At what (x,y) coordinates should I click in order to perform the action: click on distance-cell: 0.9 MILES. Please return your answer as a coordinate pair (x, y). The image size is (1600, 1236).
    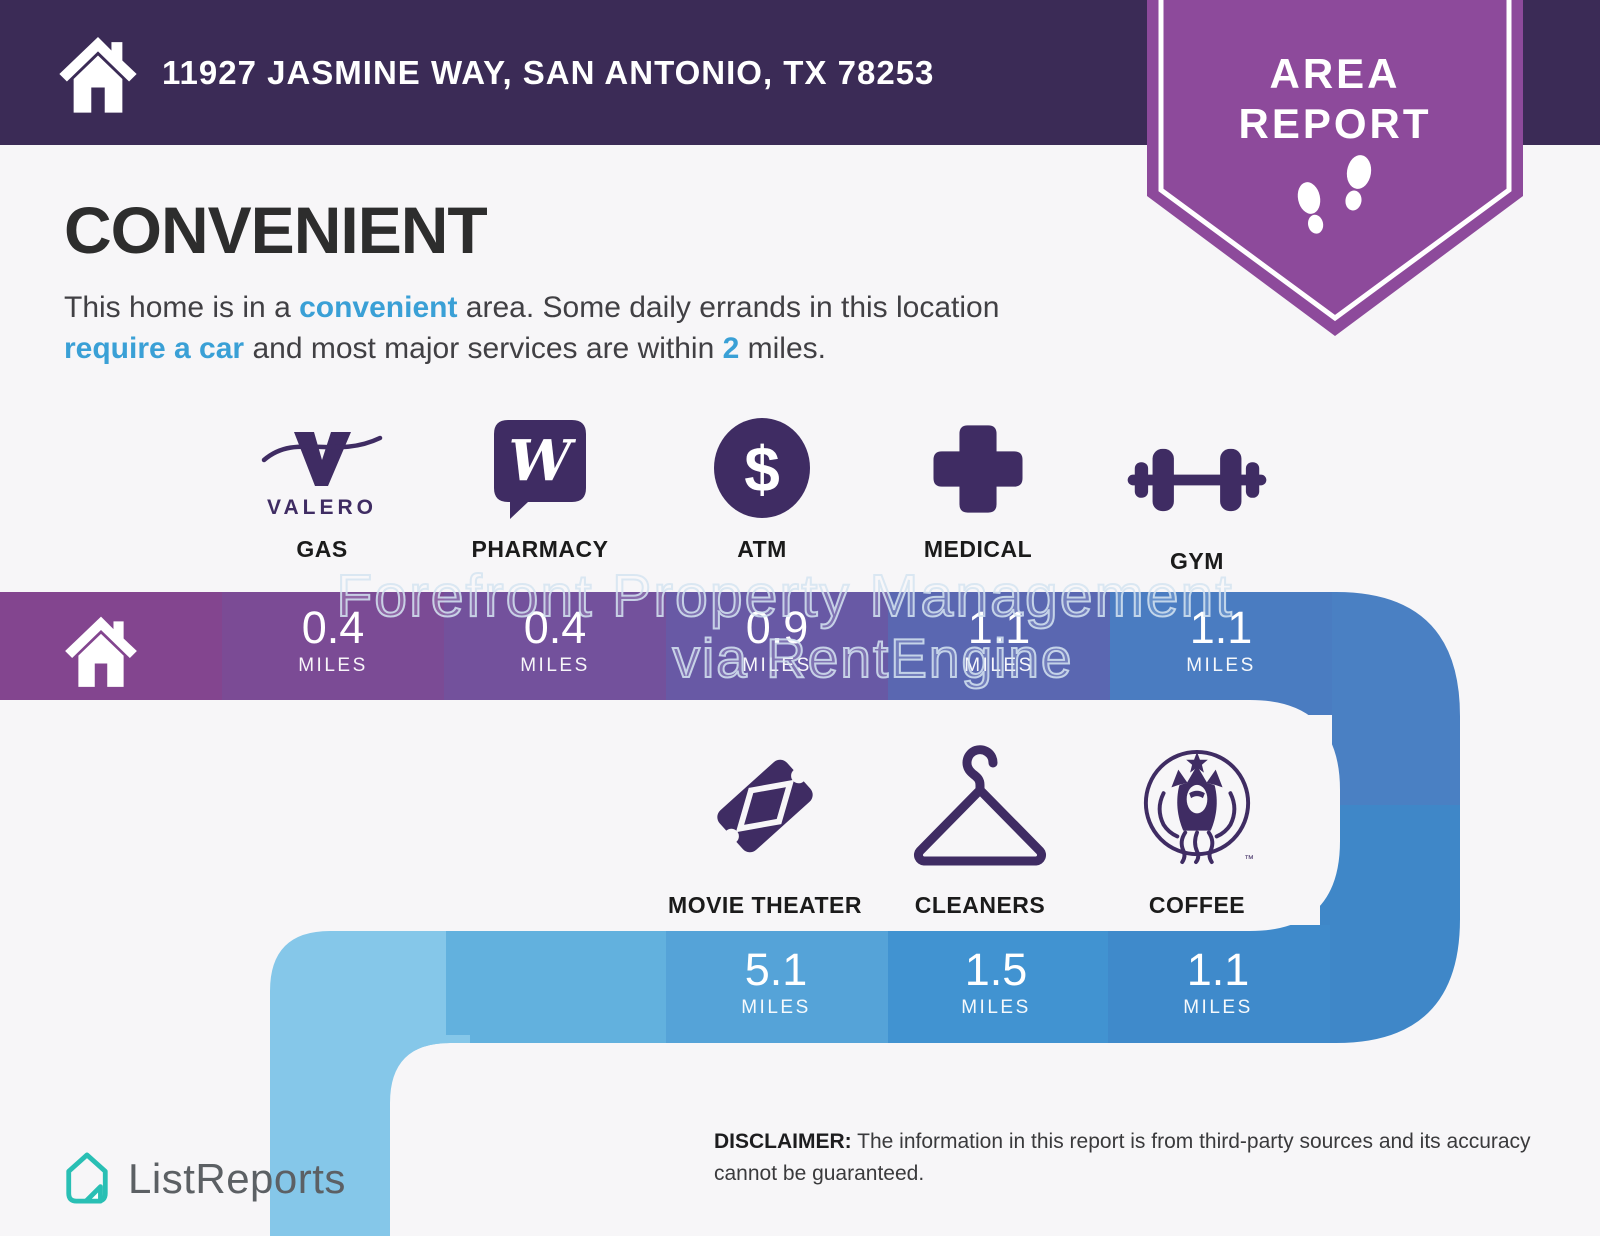
    Looking at the image, I should click on (777, 640).